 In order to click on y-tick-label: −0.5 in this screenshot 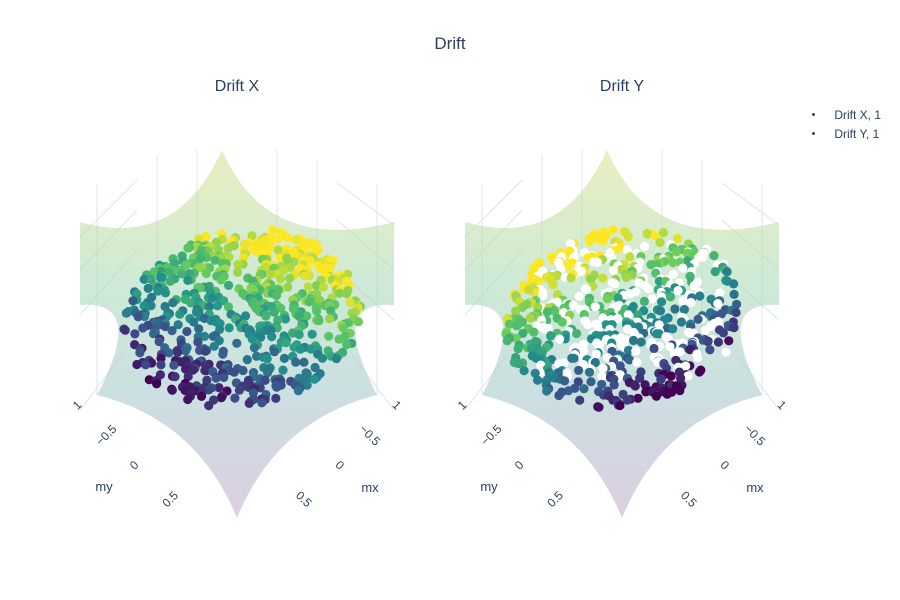, I will do `click(491, 435)`.